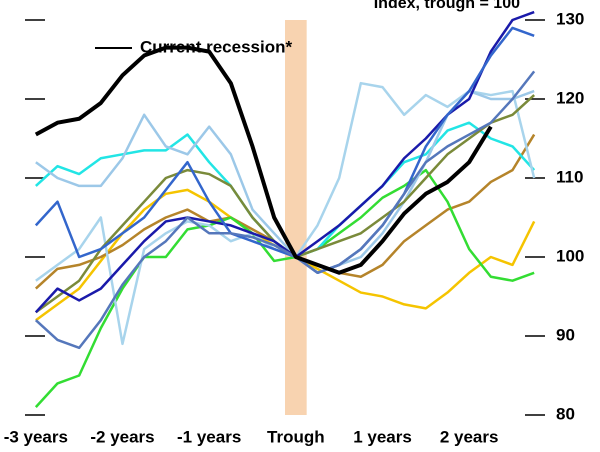  I want to click on x-tick-label: -1 years, so click(209, 436).